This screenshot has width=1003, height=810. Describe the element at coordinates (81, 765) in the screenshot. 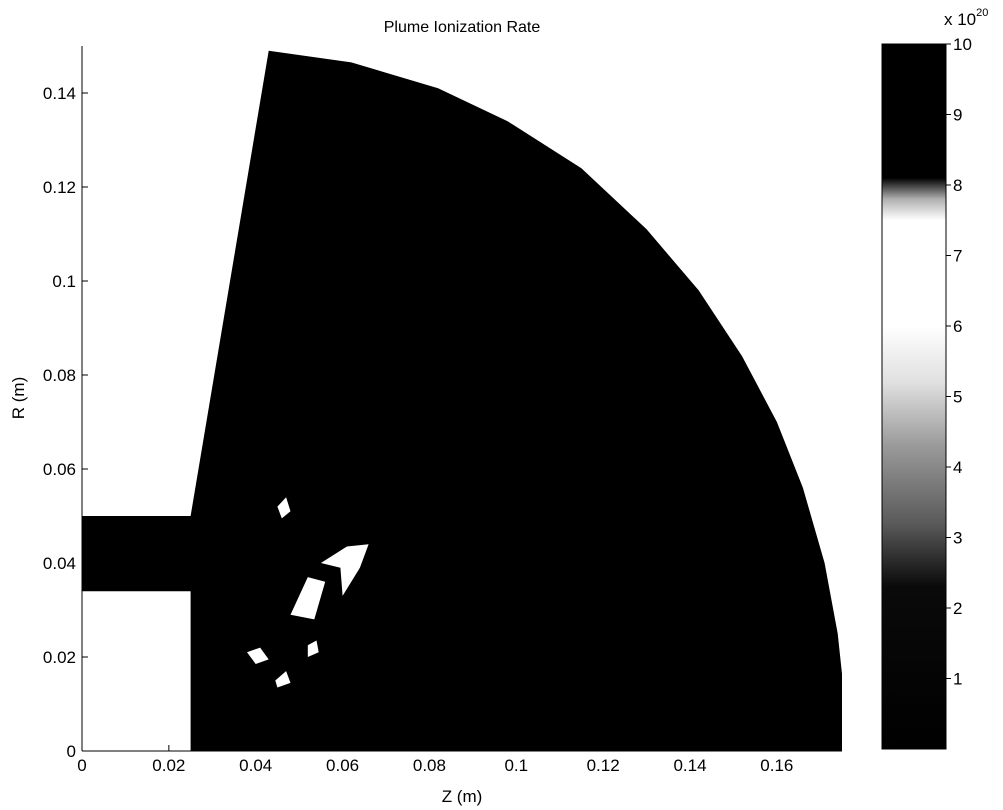

I see `x-tick-label: 0` at that location.